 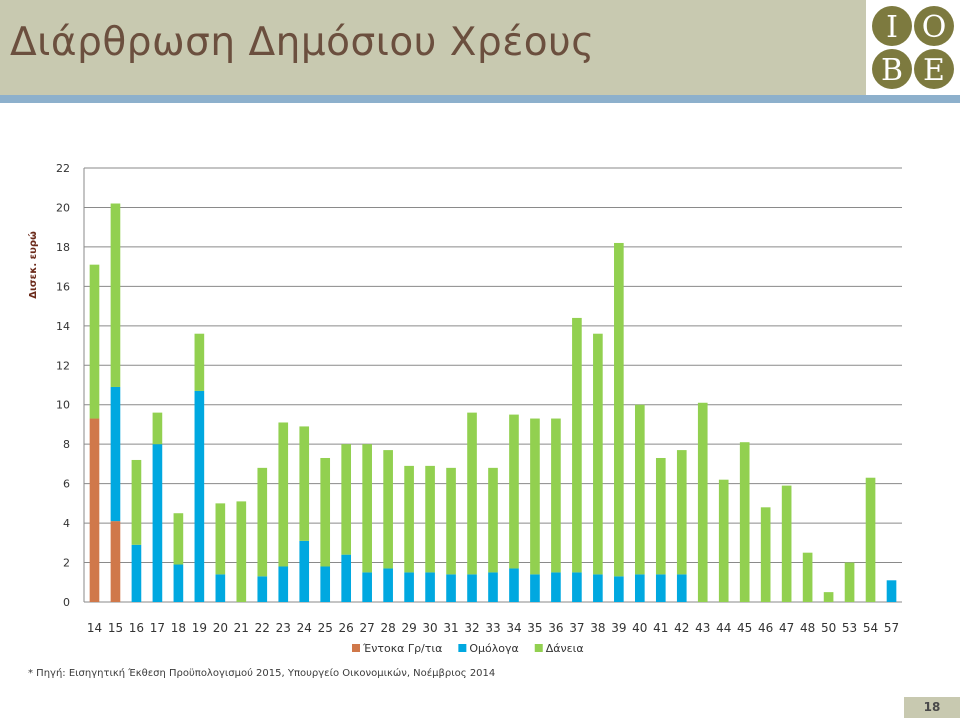 I want to click on y-tick-label: 16, so click(x=63, y=286).